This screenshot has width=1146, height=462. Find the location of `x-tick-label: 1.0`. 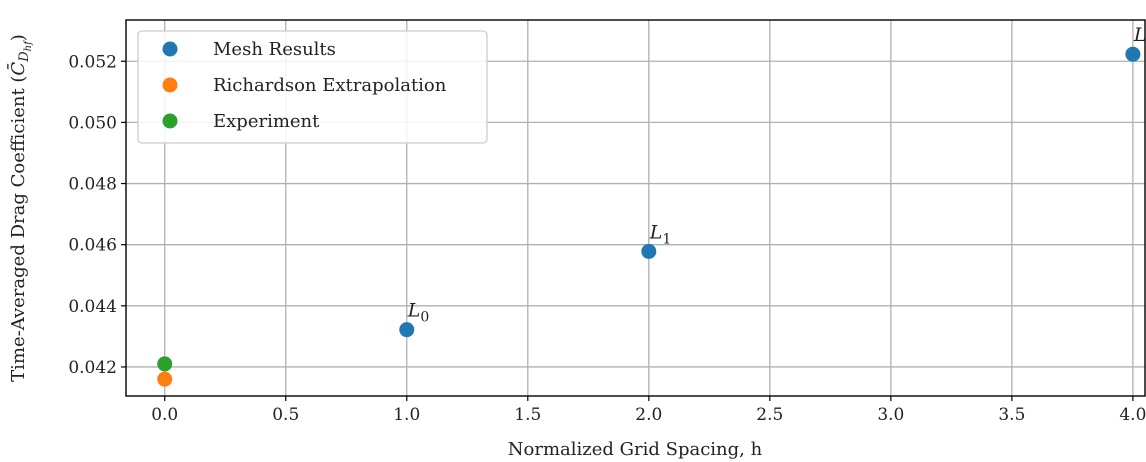

x-tick-label: 1.0 is located at coordinates (406, 415).